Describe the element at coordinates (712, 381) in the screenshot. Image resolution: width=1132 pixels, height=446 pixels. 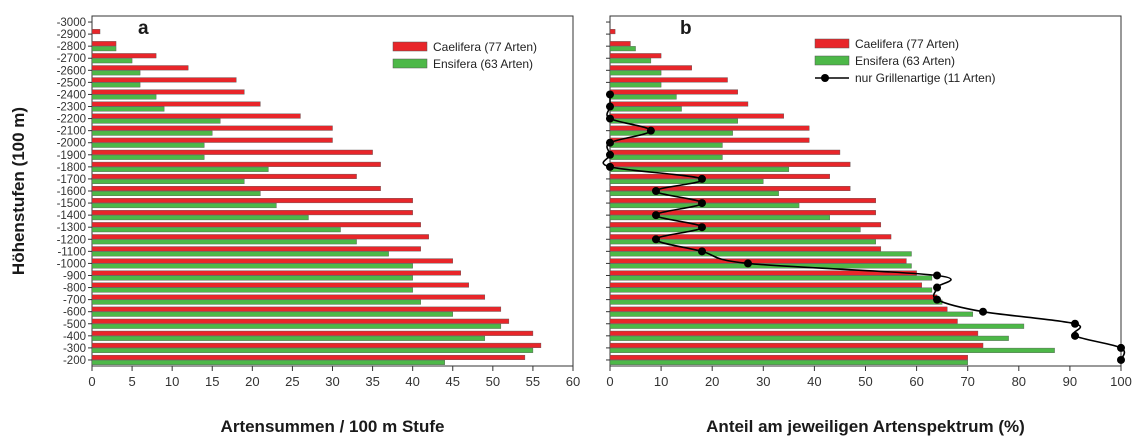
I see `x-tick-label: 20` at that location.